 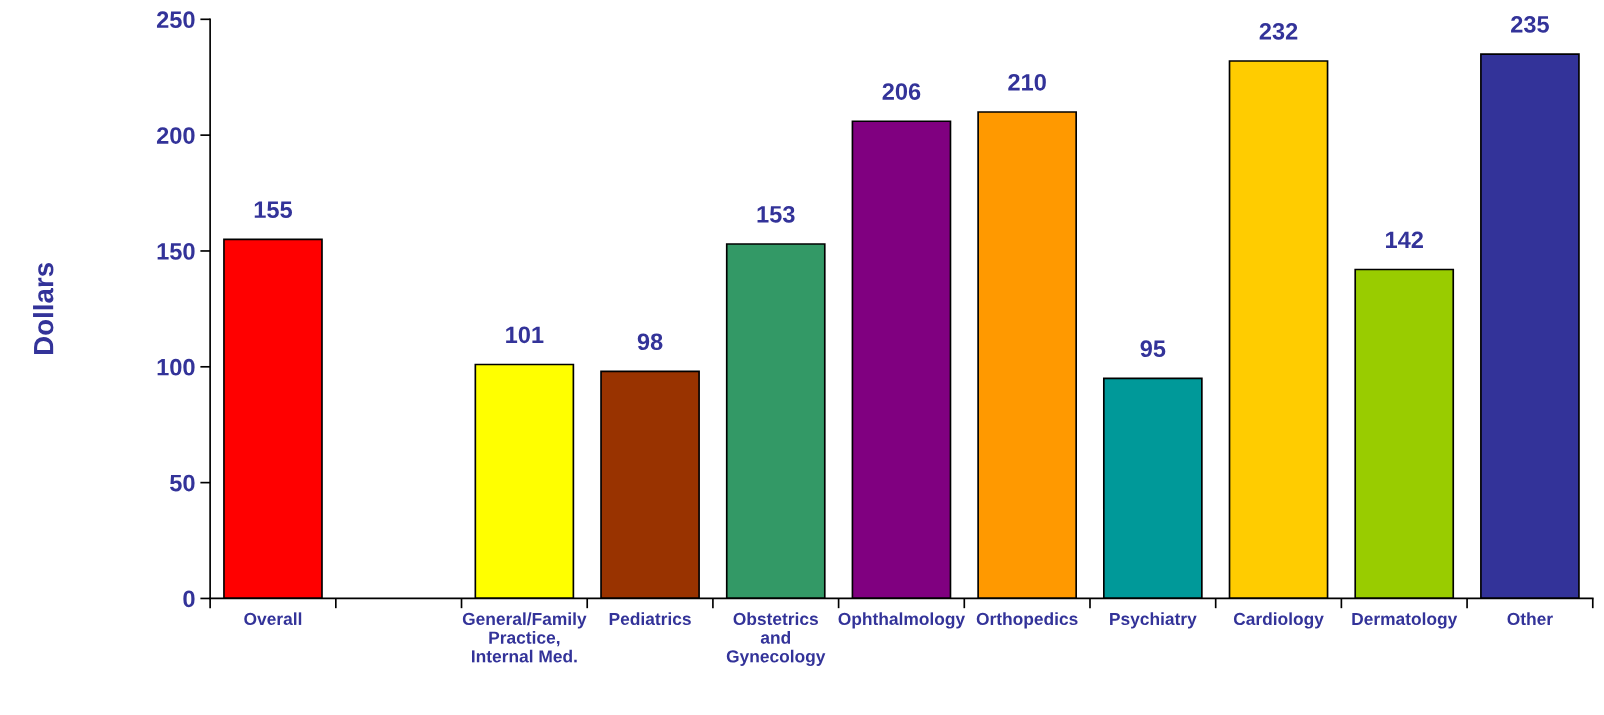 What do you see at coordinates (273, 210) in the screenshot?
I see `data-label: 155` at bounding box center [273, 210].